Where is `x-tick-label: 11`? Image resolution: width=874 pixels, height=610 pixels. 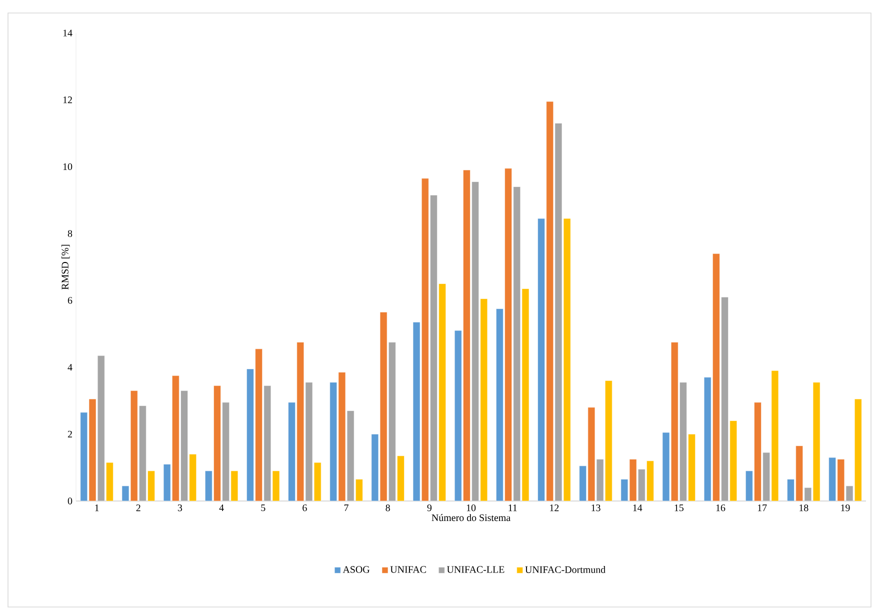
x-tick-label: 11 is located at coordinates (512, 508).